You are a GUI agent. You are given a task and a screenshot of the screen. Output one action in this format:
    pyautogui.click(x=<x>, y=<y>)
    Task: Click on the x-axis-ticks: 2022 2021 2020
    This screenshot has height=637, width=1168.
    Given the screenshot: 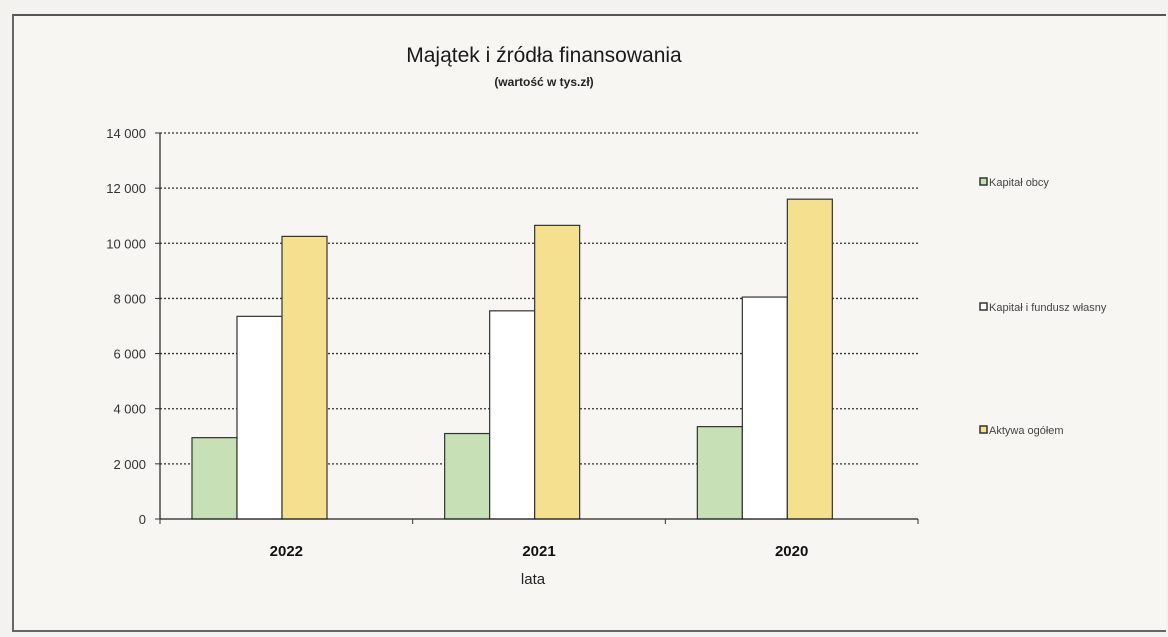 What is the action you would take?
    pyautogui.click(x=539, y=539)
    